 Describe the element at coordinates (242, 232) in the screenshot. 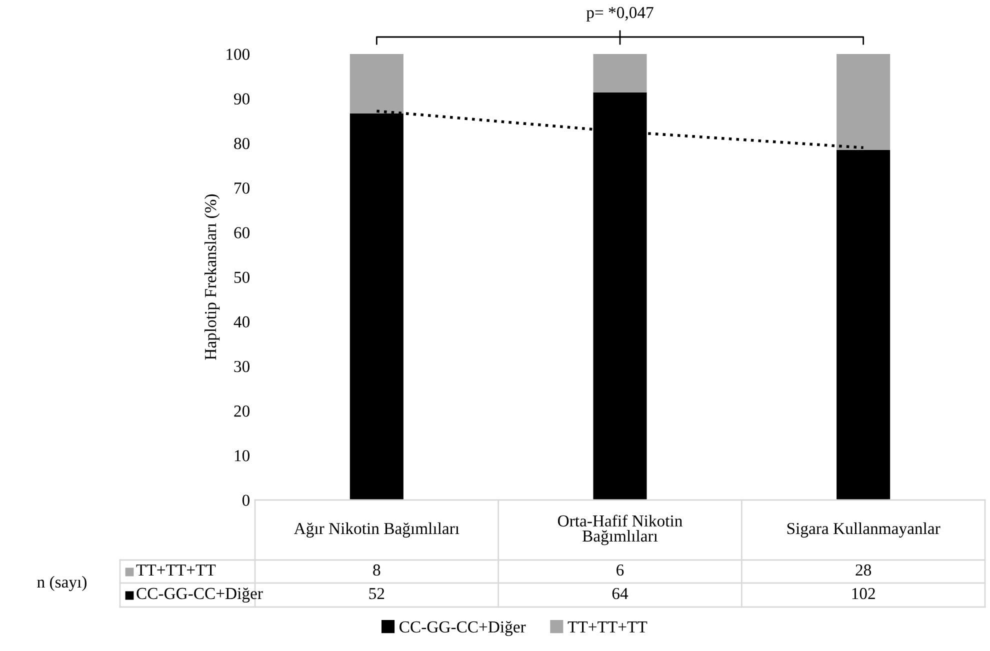

I see `y-tick-label: 60` at that location.